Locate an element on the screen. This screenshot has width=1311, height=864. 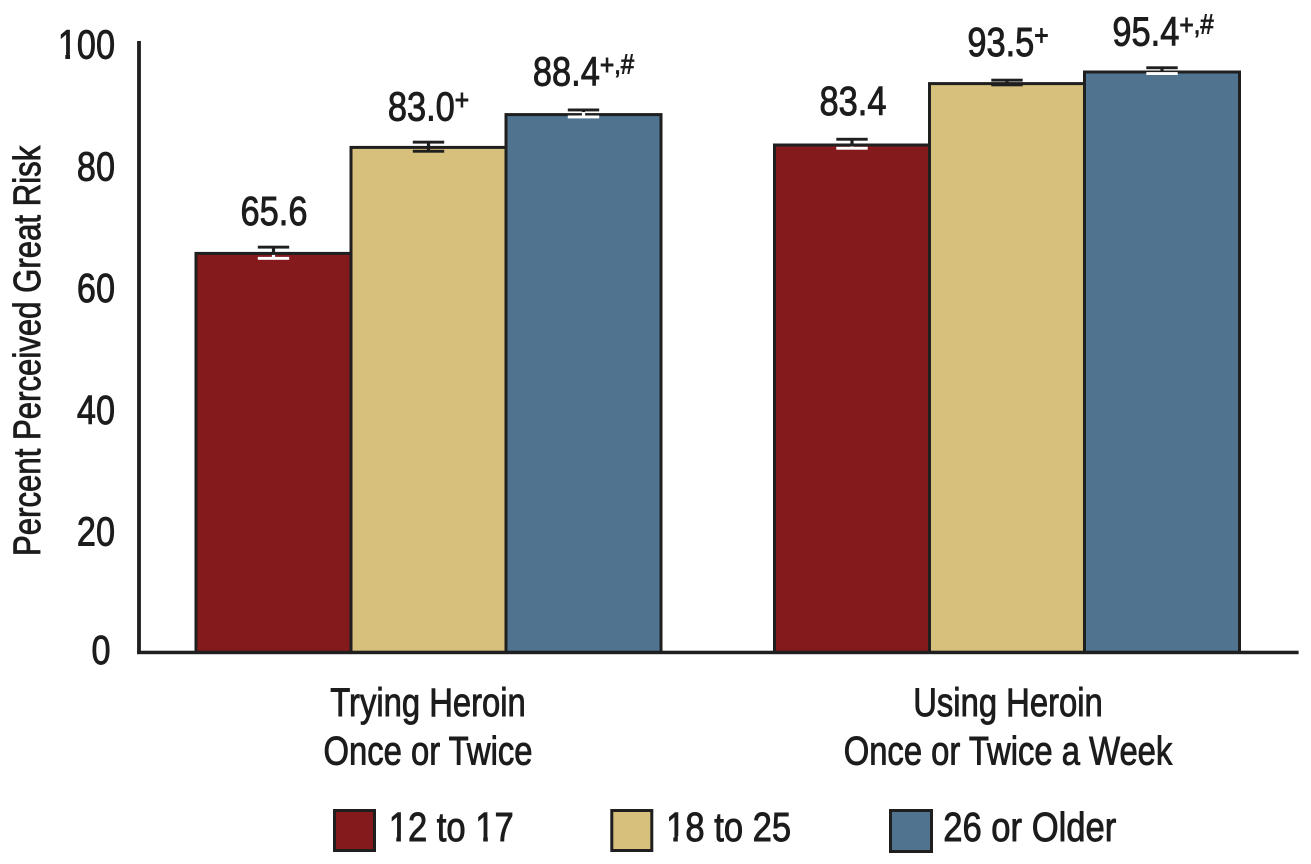
svg-text: Once or Twice is located at coordinates (428, 750).